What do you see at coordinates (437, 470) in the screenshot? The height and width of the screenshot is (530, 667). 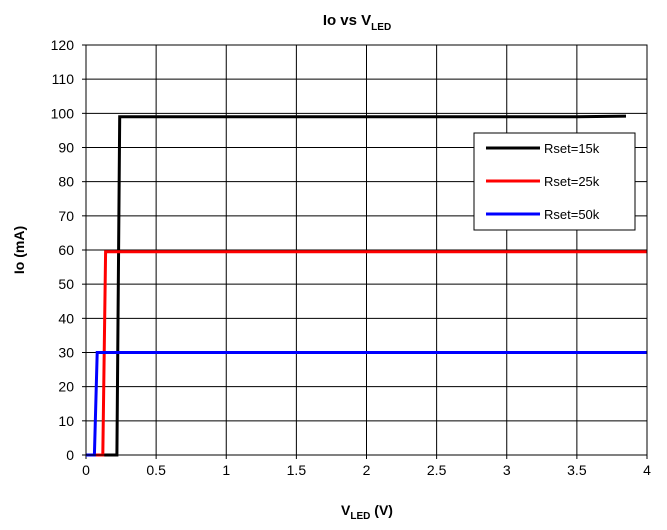 I see `x-tick-label: 2.5` at bounding box center [437, 470].